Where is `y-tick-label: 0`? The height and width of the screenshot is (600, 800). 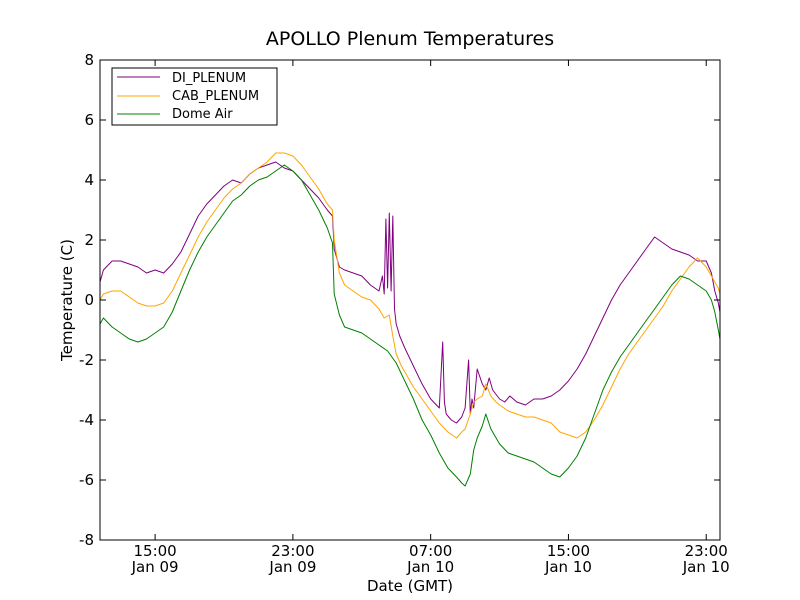 y-tick-label: 0 is located at coordinates (89, 300).